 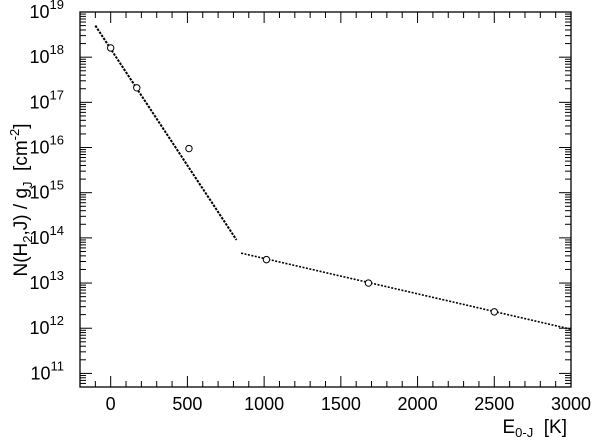 What do you see at coordinates (418, 404) in the screenshot?
I see `x-tick-label: 2000` at bounding box center [418, 404].